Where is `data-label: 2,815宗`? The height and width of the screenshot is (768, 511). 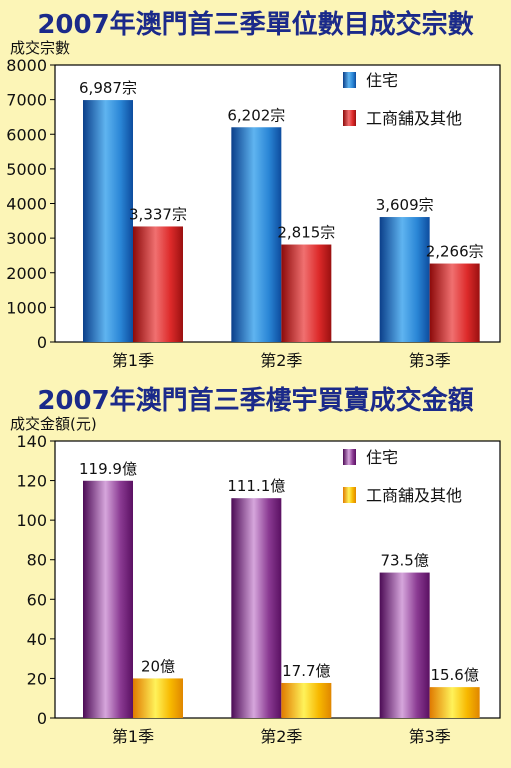 data-label: 2,815宗 is located at coordinates (306, 233).